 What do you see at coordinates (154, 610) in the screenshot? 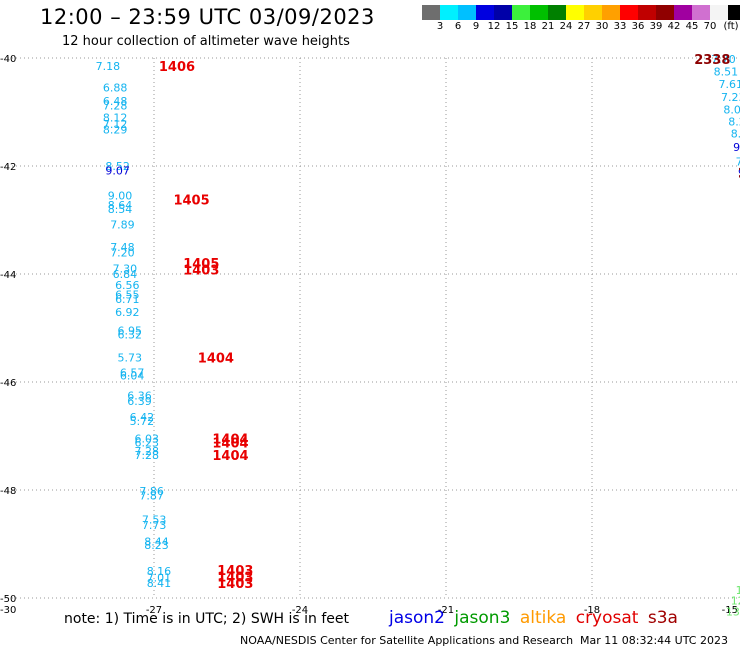
I see `lon-tick-label: -27` at bounding box center [154, 610].